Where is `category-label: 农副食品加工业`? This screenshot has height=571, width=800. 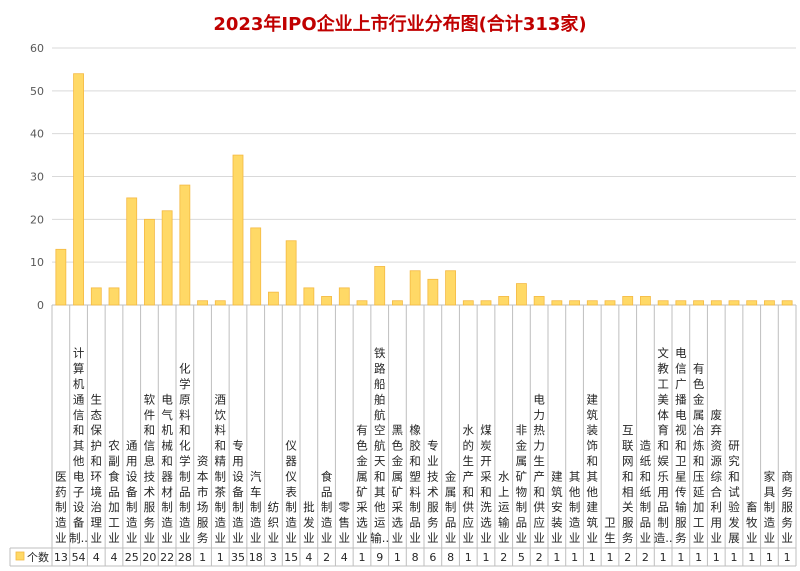 category-label: 农副食品加工业 is located at coordinates (114, 492).